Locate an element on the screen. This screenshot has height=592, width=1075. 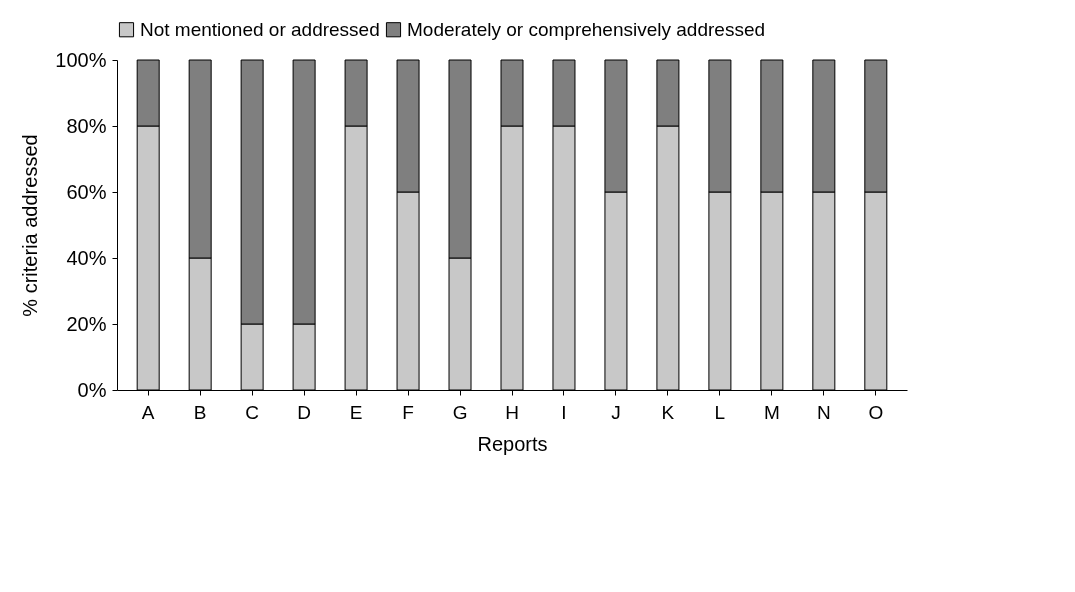
x-tick-label: A is located at coordinates (148, 412).